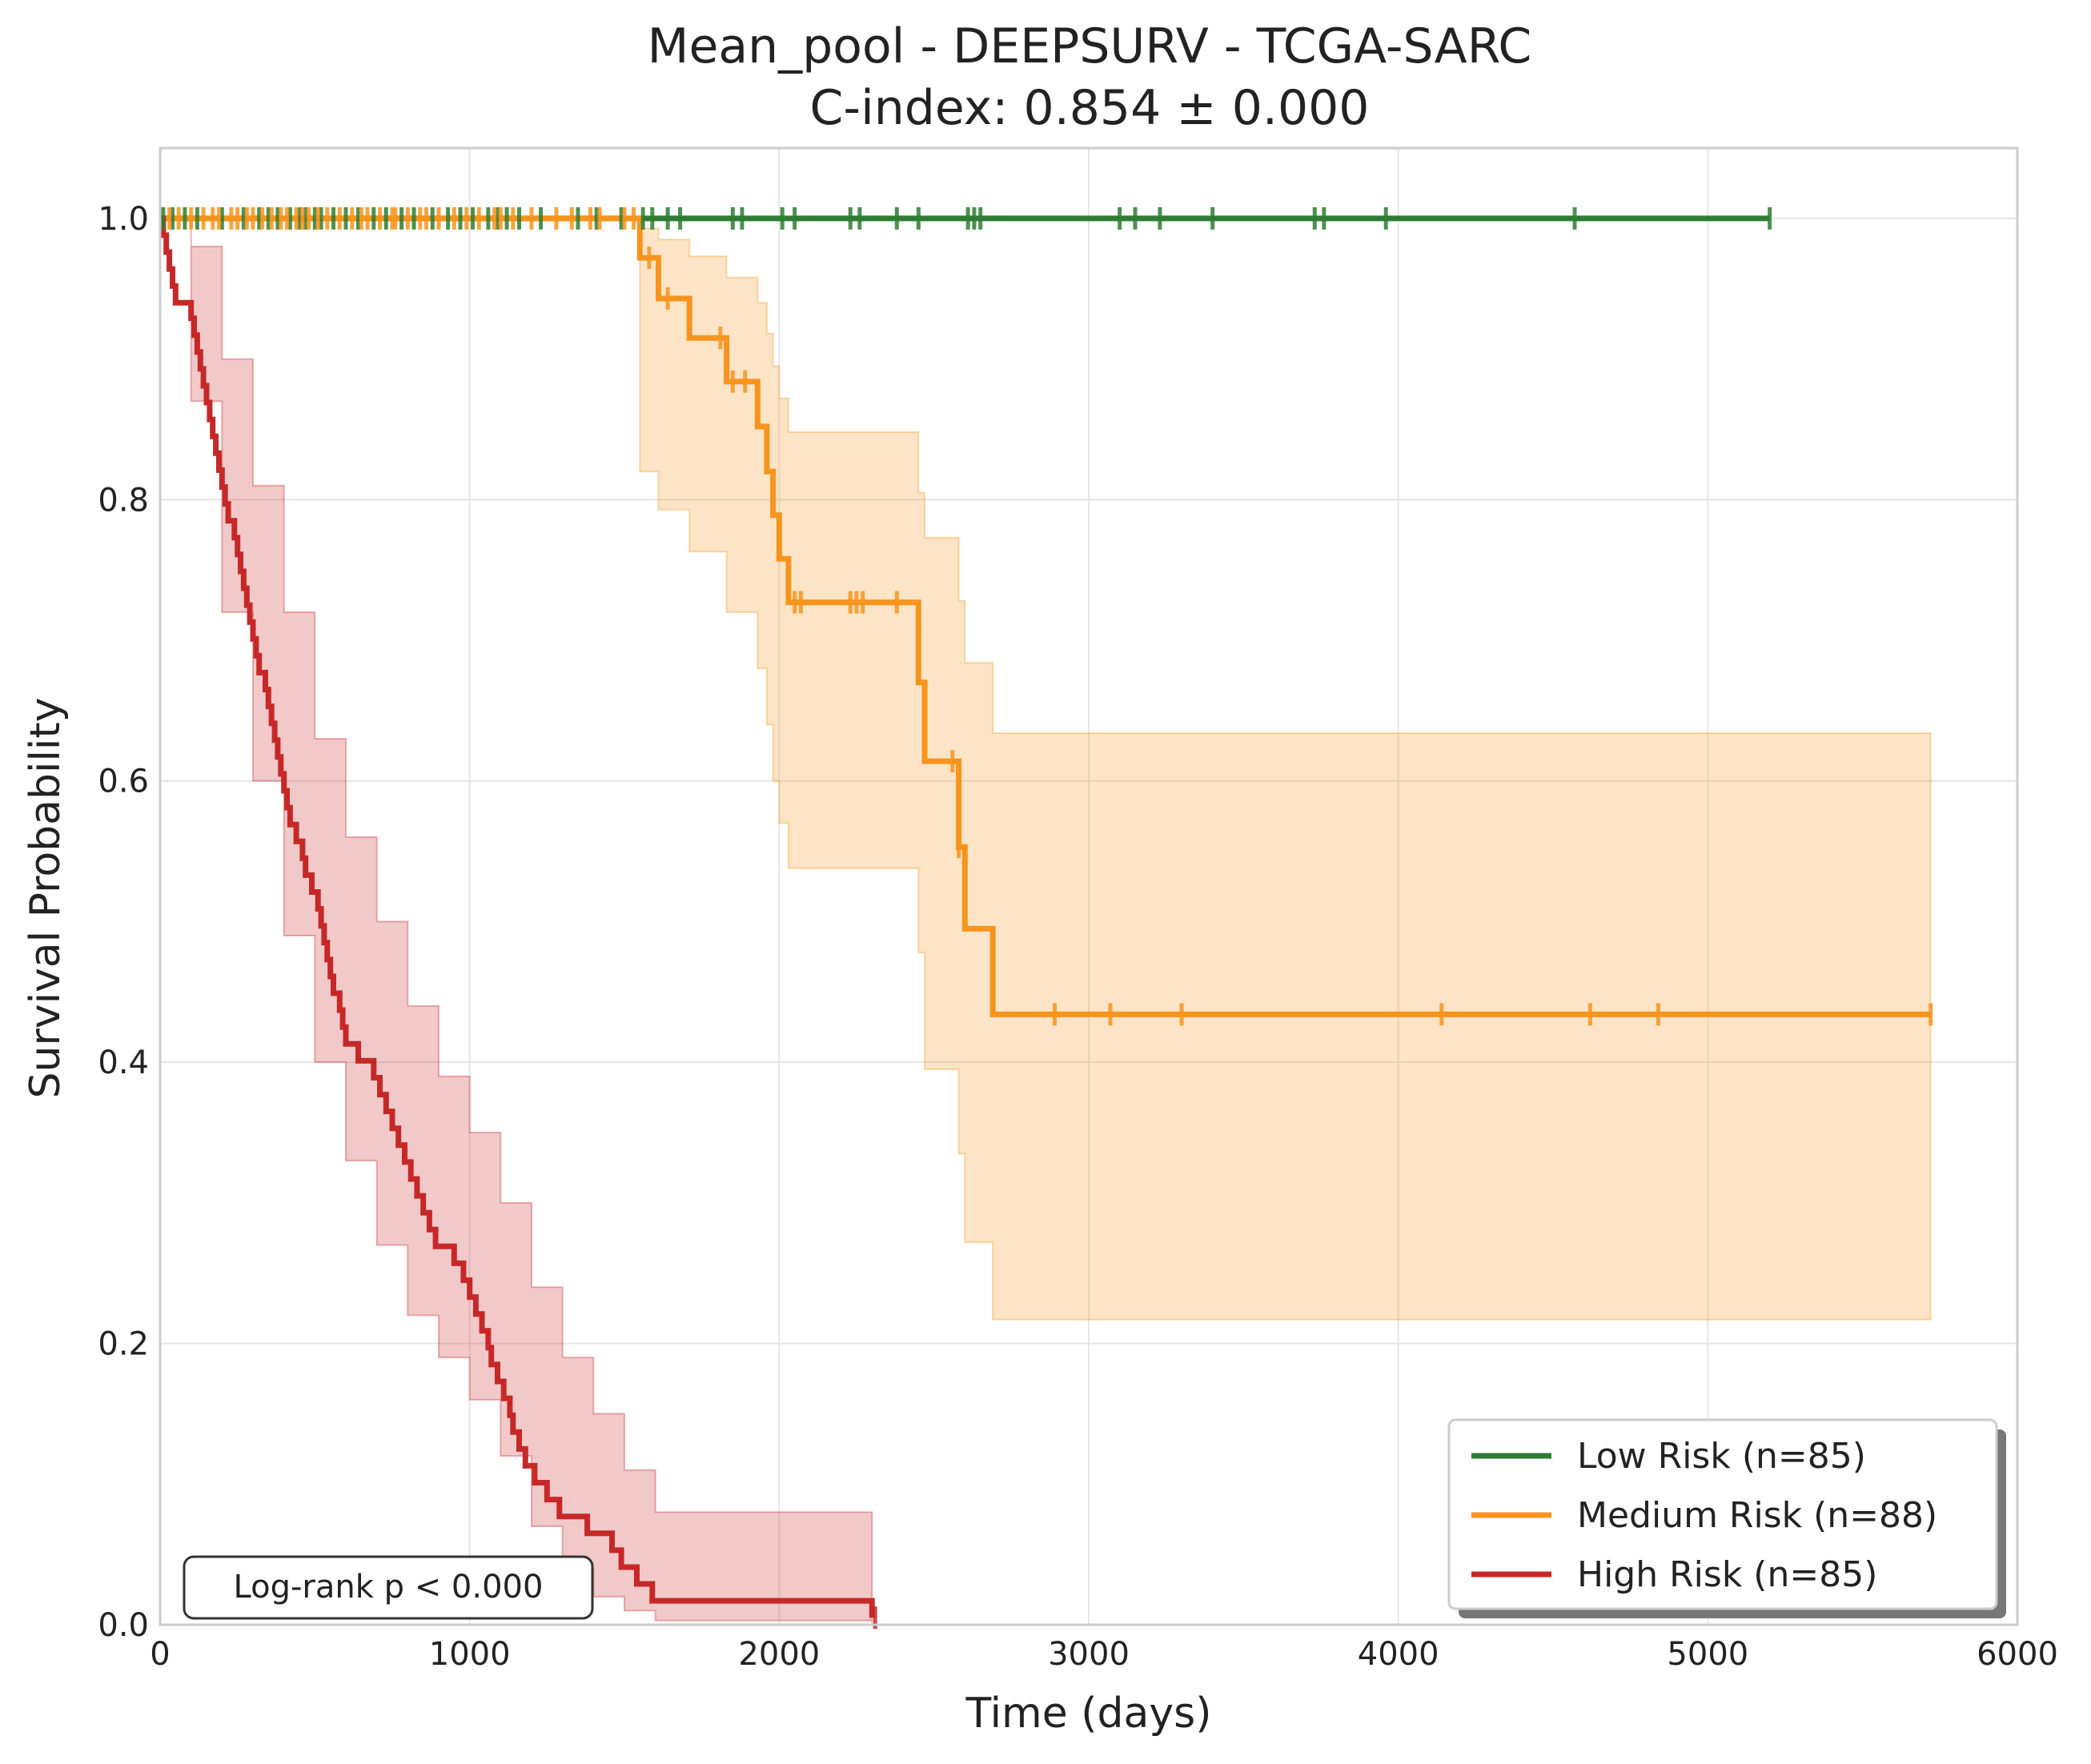 The image size is (2091, 1764). I want to click on x-tick-label: 3000, so click(1089, 1654).